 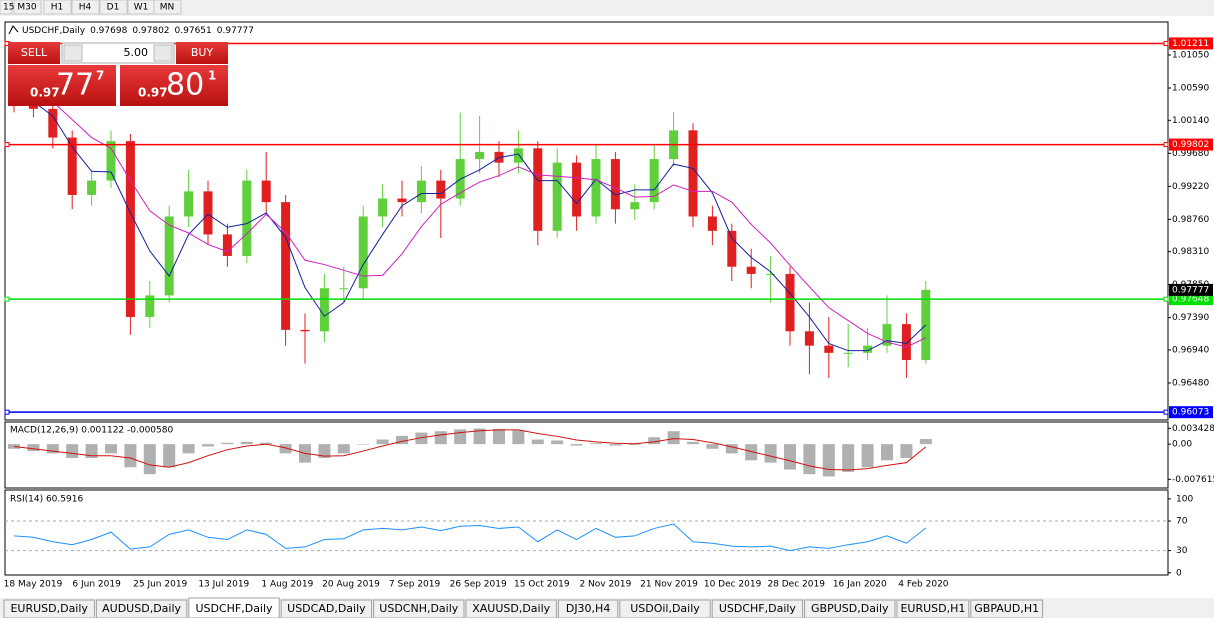 I want to click on chart-tab-label: EURUSD,Daily, so click(x=49, y=608).